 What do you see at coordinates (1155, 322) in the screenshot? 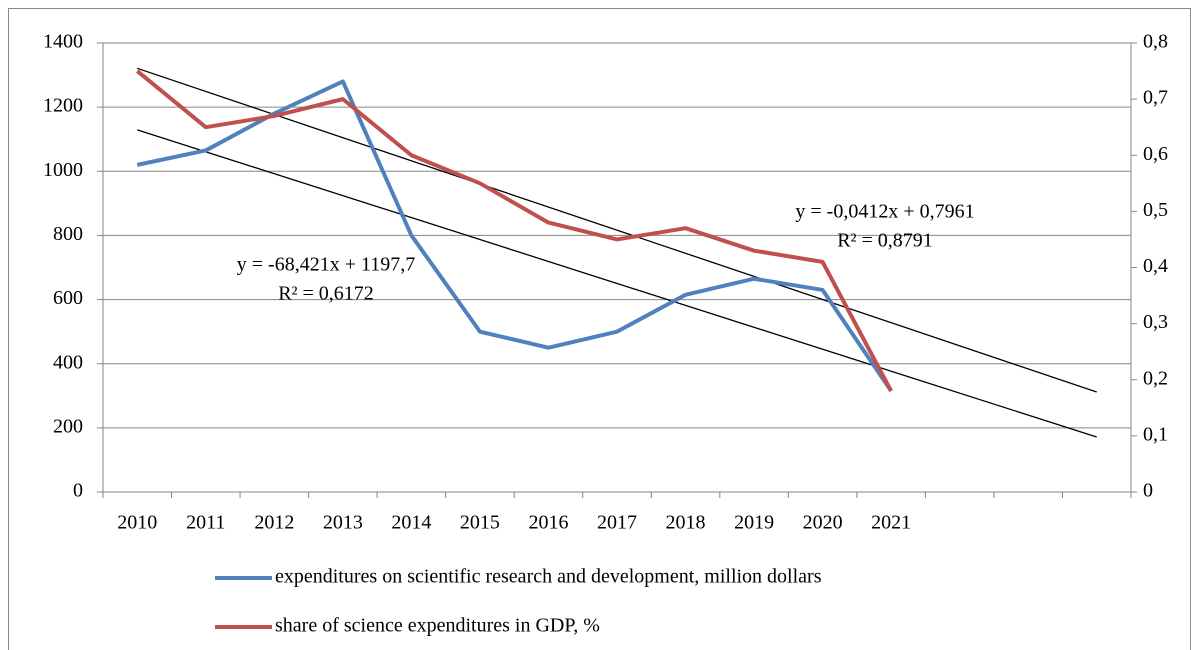
I see `y2-tick-label: 0,3` at bounding box center [1155, 322].